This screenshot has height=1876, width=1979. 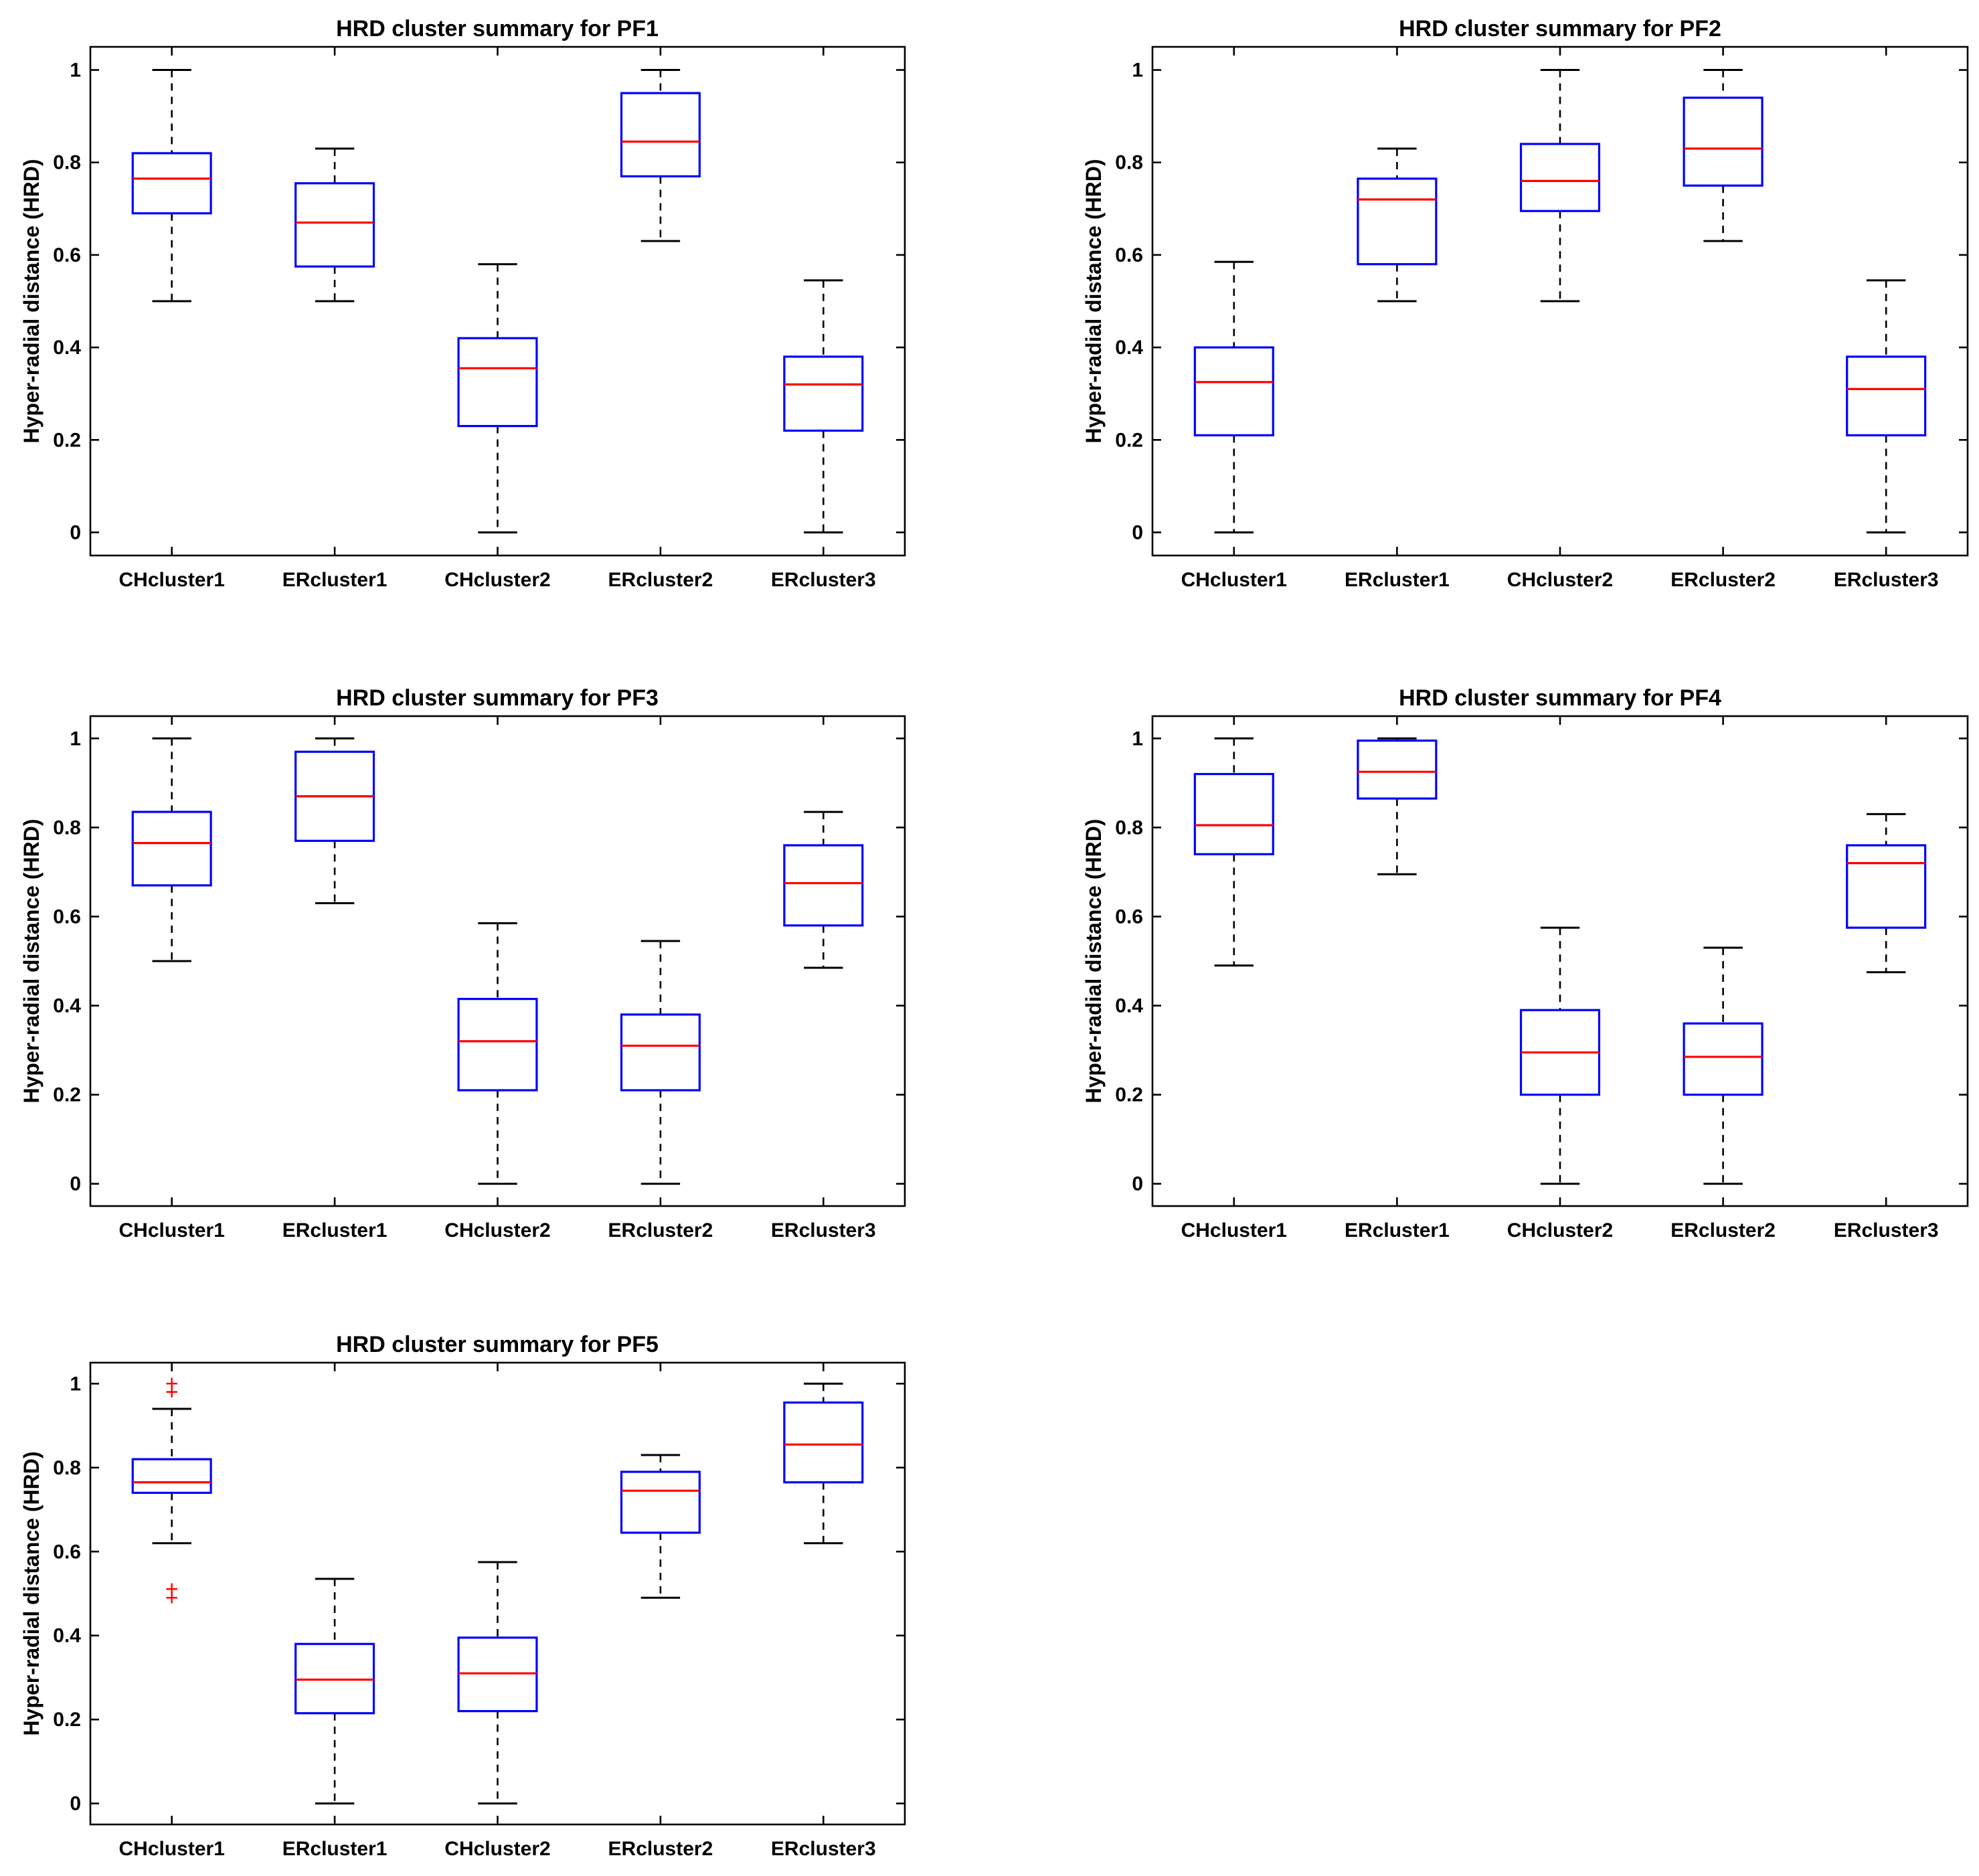 What do you see at coordinates (1560, 698) in the screenshot?
I see `chart-title: HRD cluster summary for PF4` at bounding box center [1560, 698].